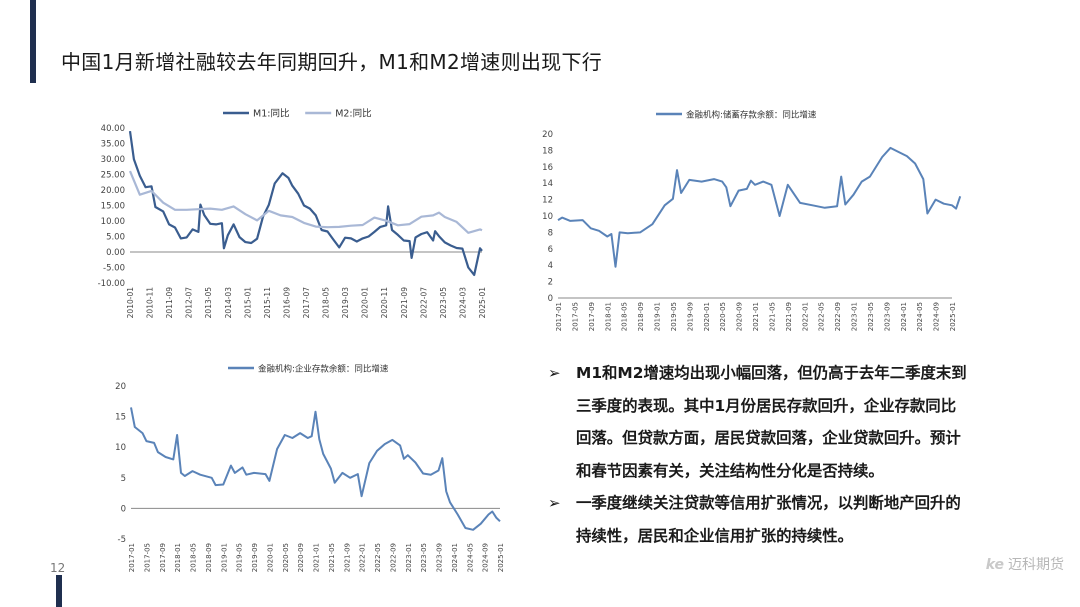  I want to click on x-tick-label: 2011-09, so click(169, 303).